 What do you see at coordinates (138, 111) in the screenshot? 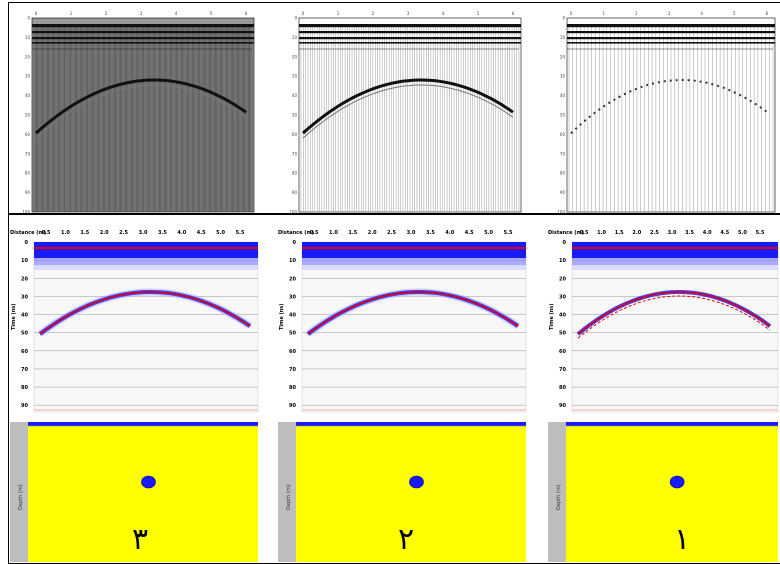
I see `radargram-panel-dense: 0 1 2 3 4 5 6 0 10 20 30 40 50 60 70 80 90 100` at bounding box center [138, 111].